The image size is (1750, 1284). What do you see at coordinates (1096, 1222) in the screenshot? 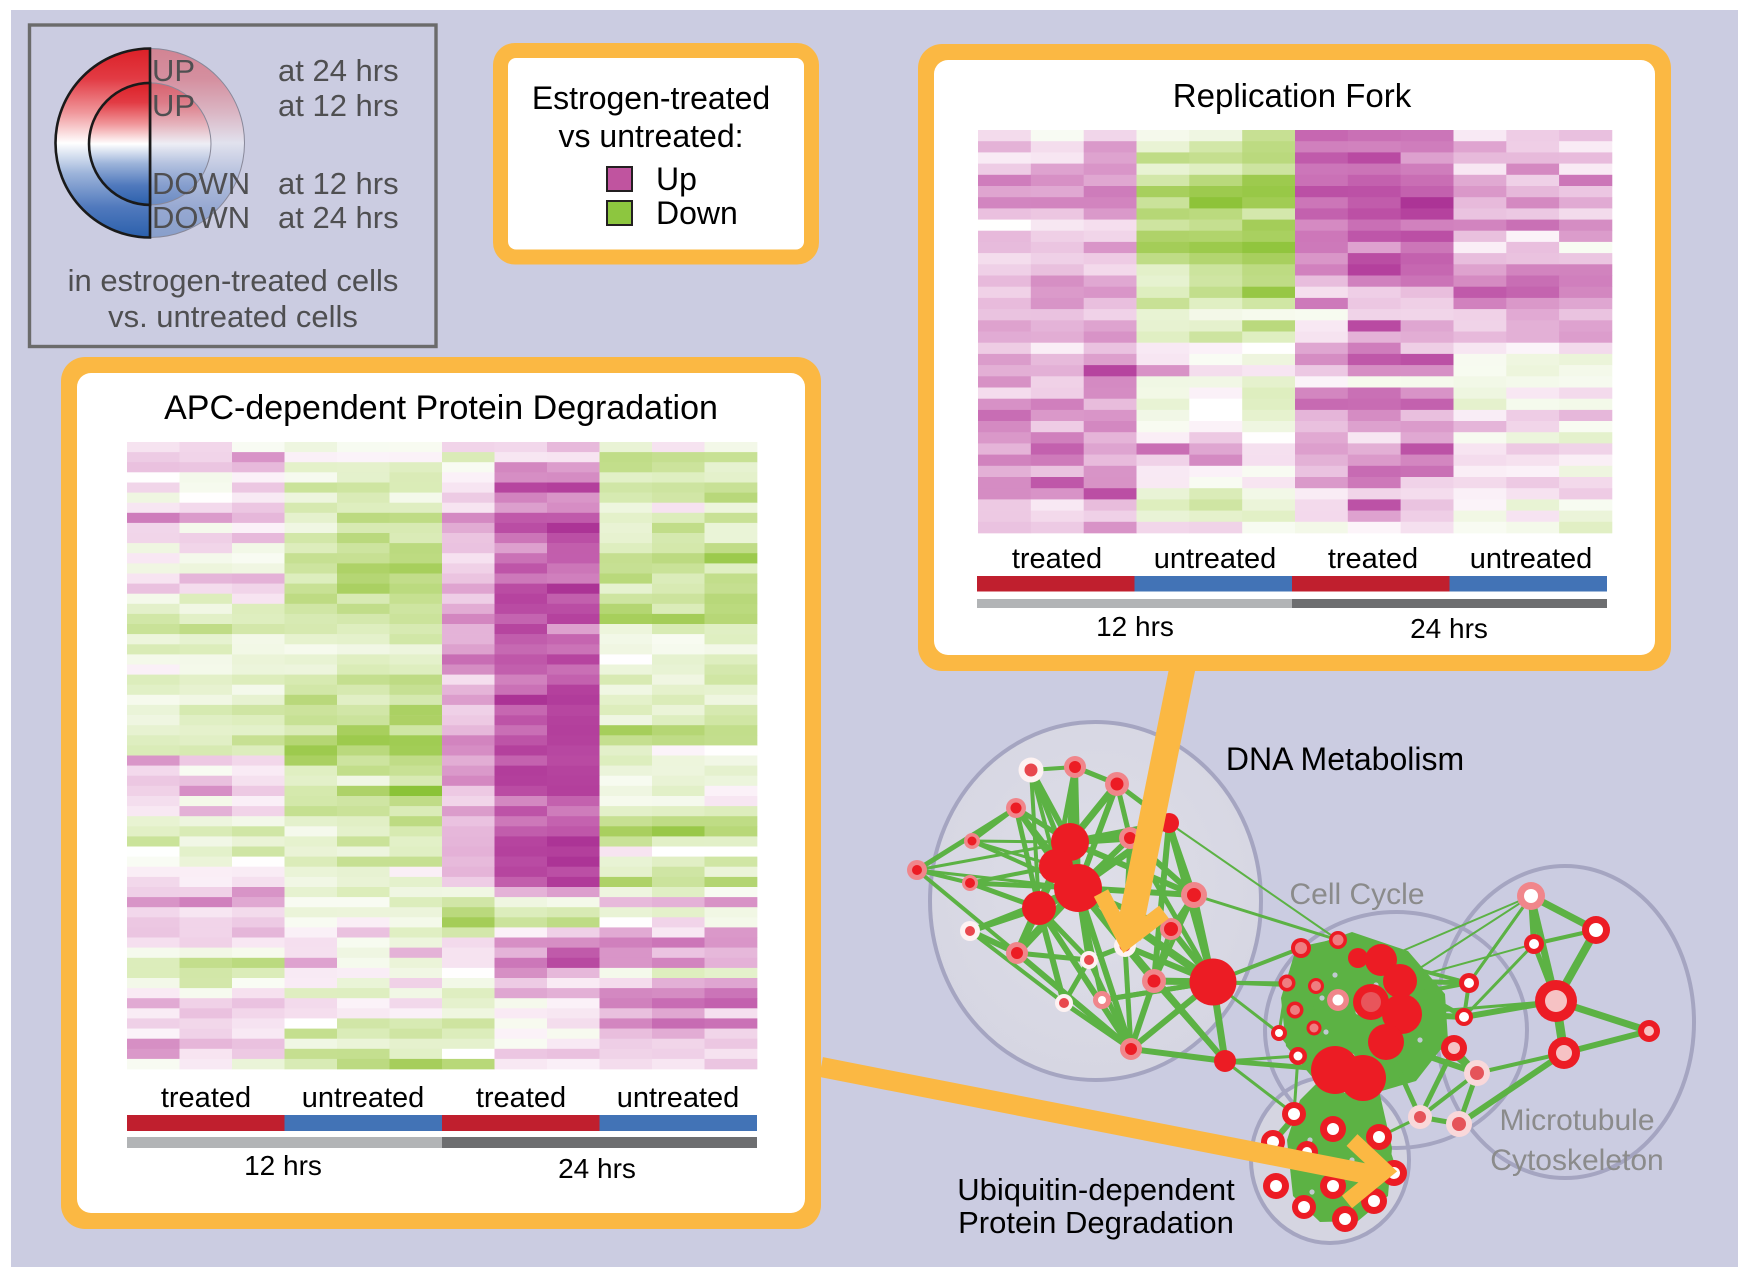
I see `svg-text: Protein Degradation` at bounding box center [1096, 1222].